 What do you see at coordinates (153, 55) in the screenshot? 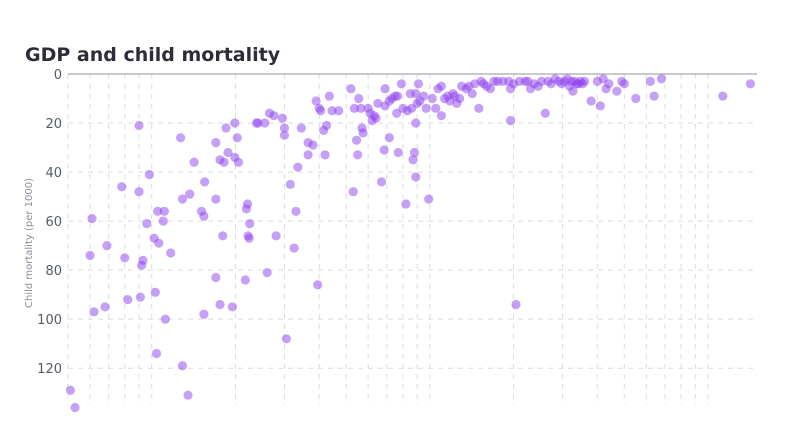
I see `chart-title: GDP and child mortality` at bounding box center [153, 55].